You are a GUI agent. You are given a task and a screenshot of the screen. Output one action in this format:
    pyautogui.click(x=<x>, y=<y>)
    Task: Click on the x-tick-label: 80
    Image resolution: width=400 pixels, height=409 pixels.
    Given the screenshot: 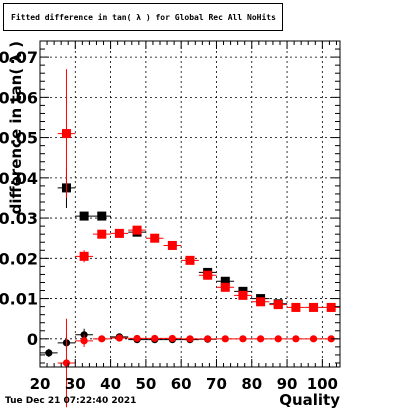 What is the action you would take?
    pyautogui.click(x=251, y=384)
    